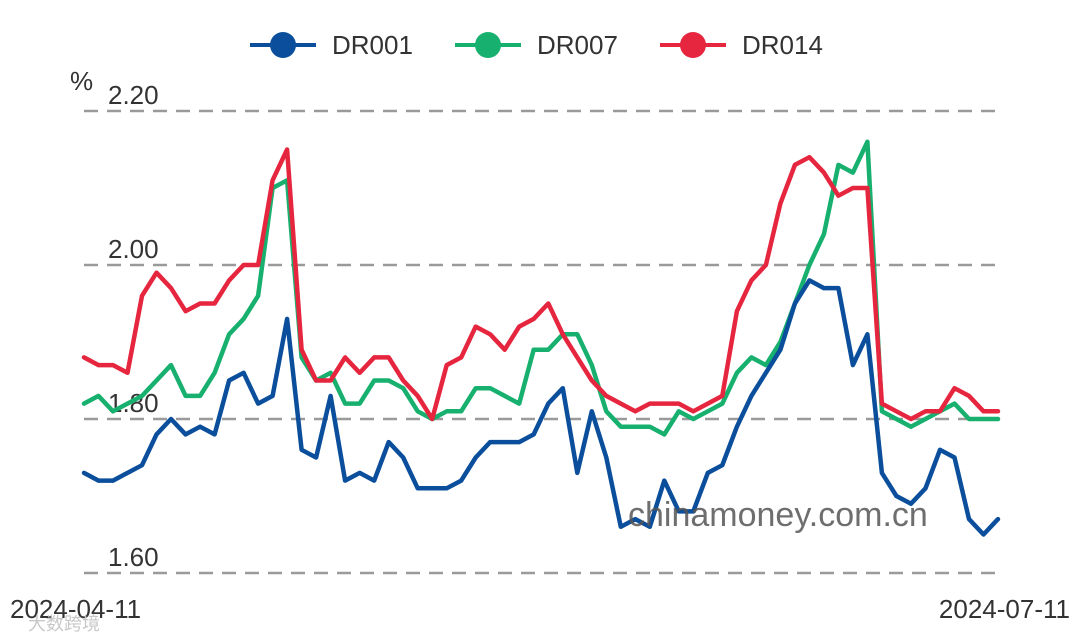  Describe the element at coordinates (1004, 609) in the screenshot. I see `x-end-label: 2024-07-11` at that location.